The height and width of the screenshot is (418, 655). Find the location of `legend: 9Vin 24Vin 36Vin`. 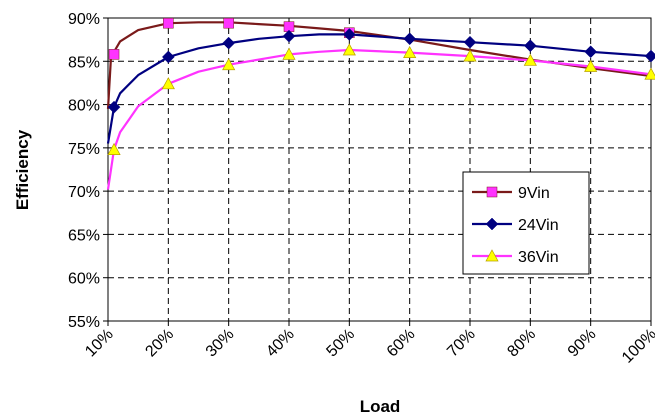

legend: 9Vin 24Vin 36Vin is located at coordinates (526, 223).